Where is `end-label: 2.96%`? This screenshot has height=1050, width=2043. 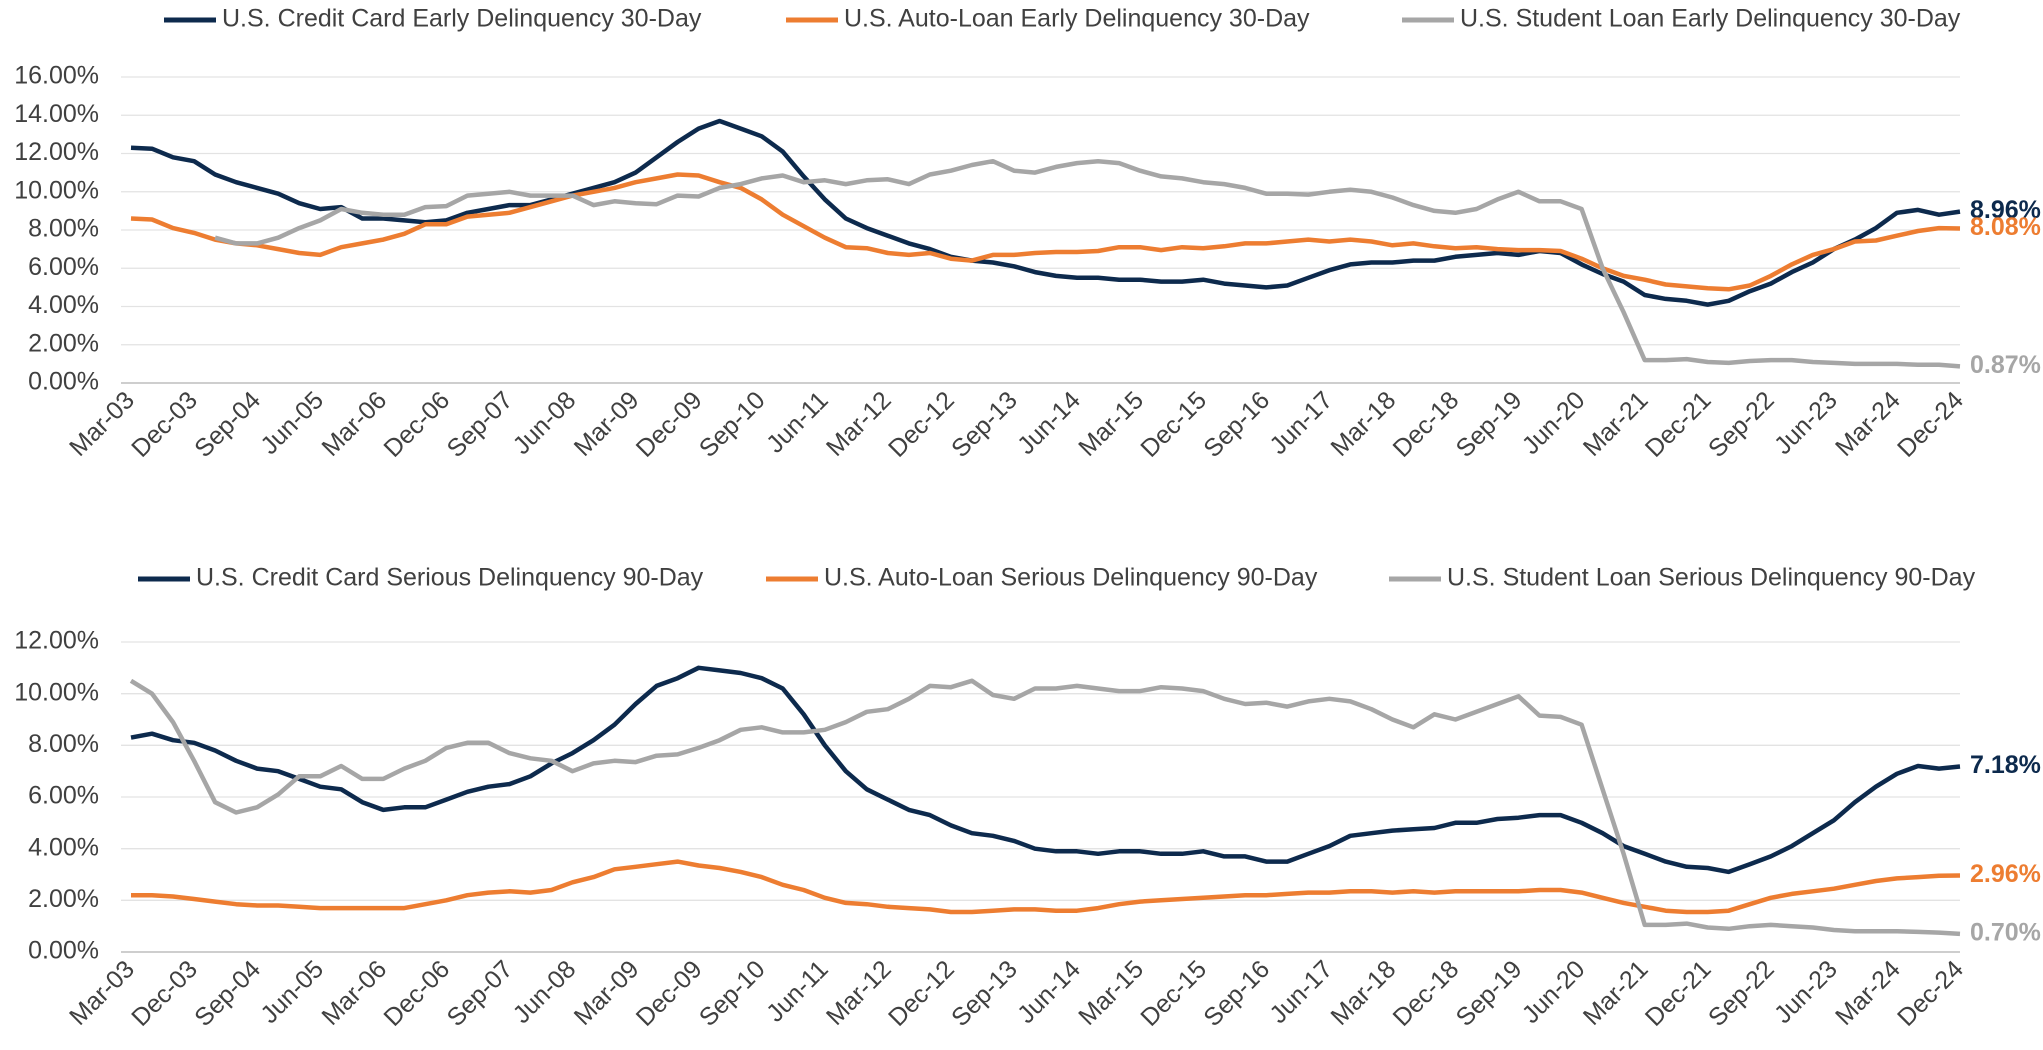 end-label: 2.96% is located at coordinates (2005, 874).